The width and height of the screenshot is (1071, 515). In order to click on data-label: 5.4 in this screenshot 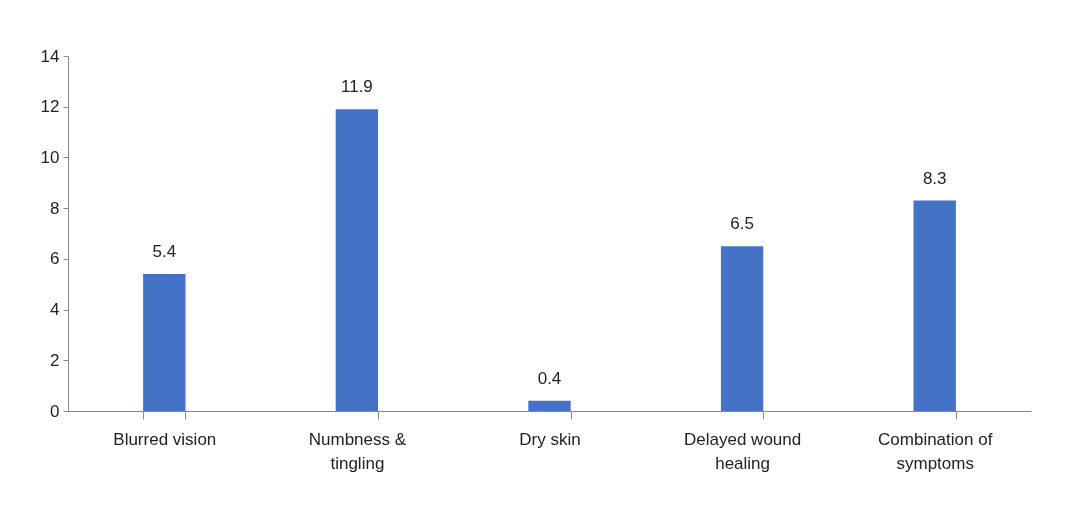, I will do `click(164, 252)`.